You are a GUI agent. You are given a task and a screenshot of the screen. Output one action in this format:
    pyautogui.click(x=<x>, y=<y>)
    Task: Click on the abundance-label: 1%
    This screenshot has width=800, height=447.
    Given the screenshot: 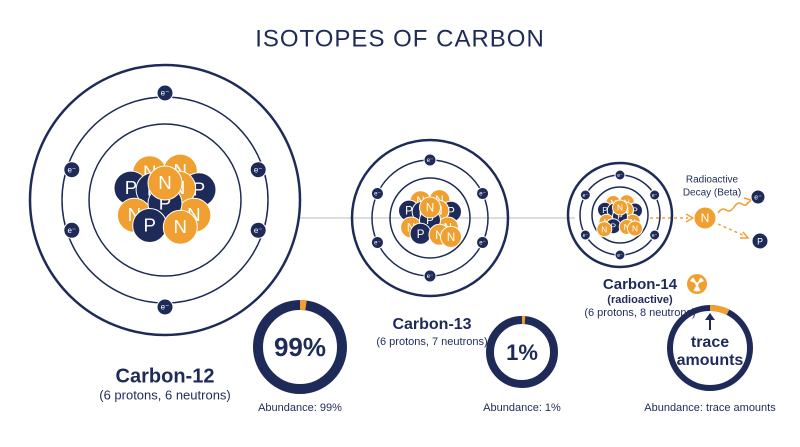 What is the action you would take?
    pyautogui.click(x=522, y=352)
    